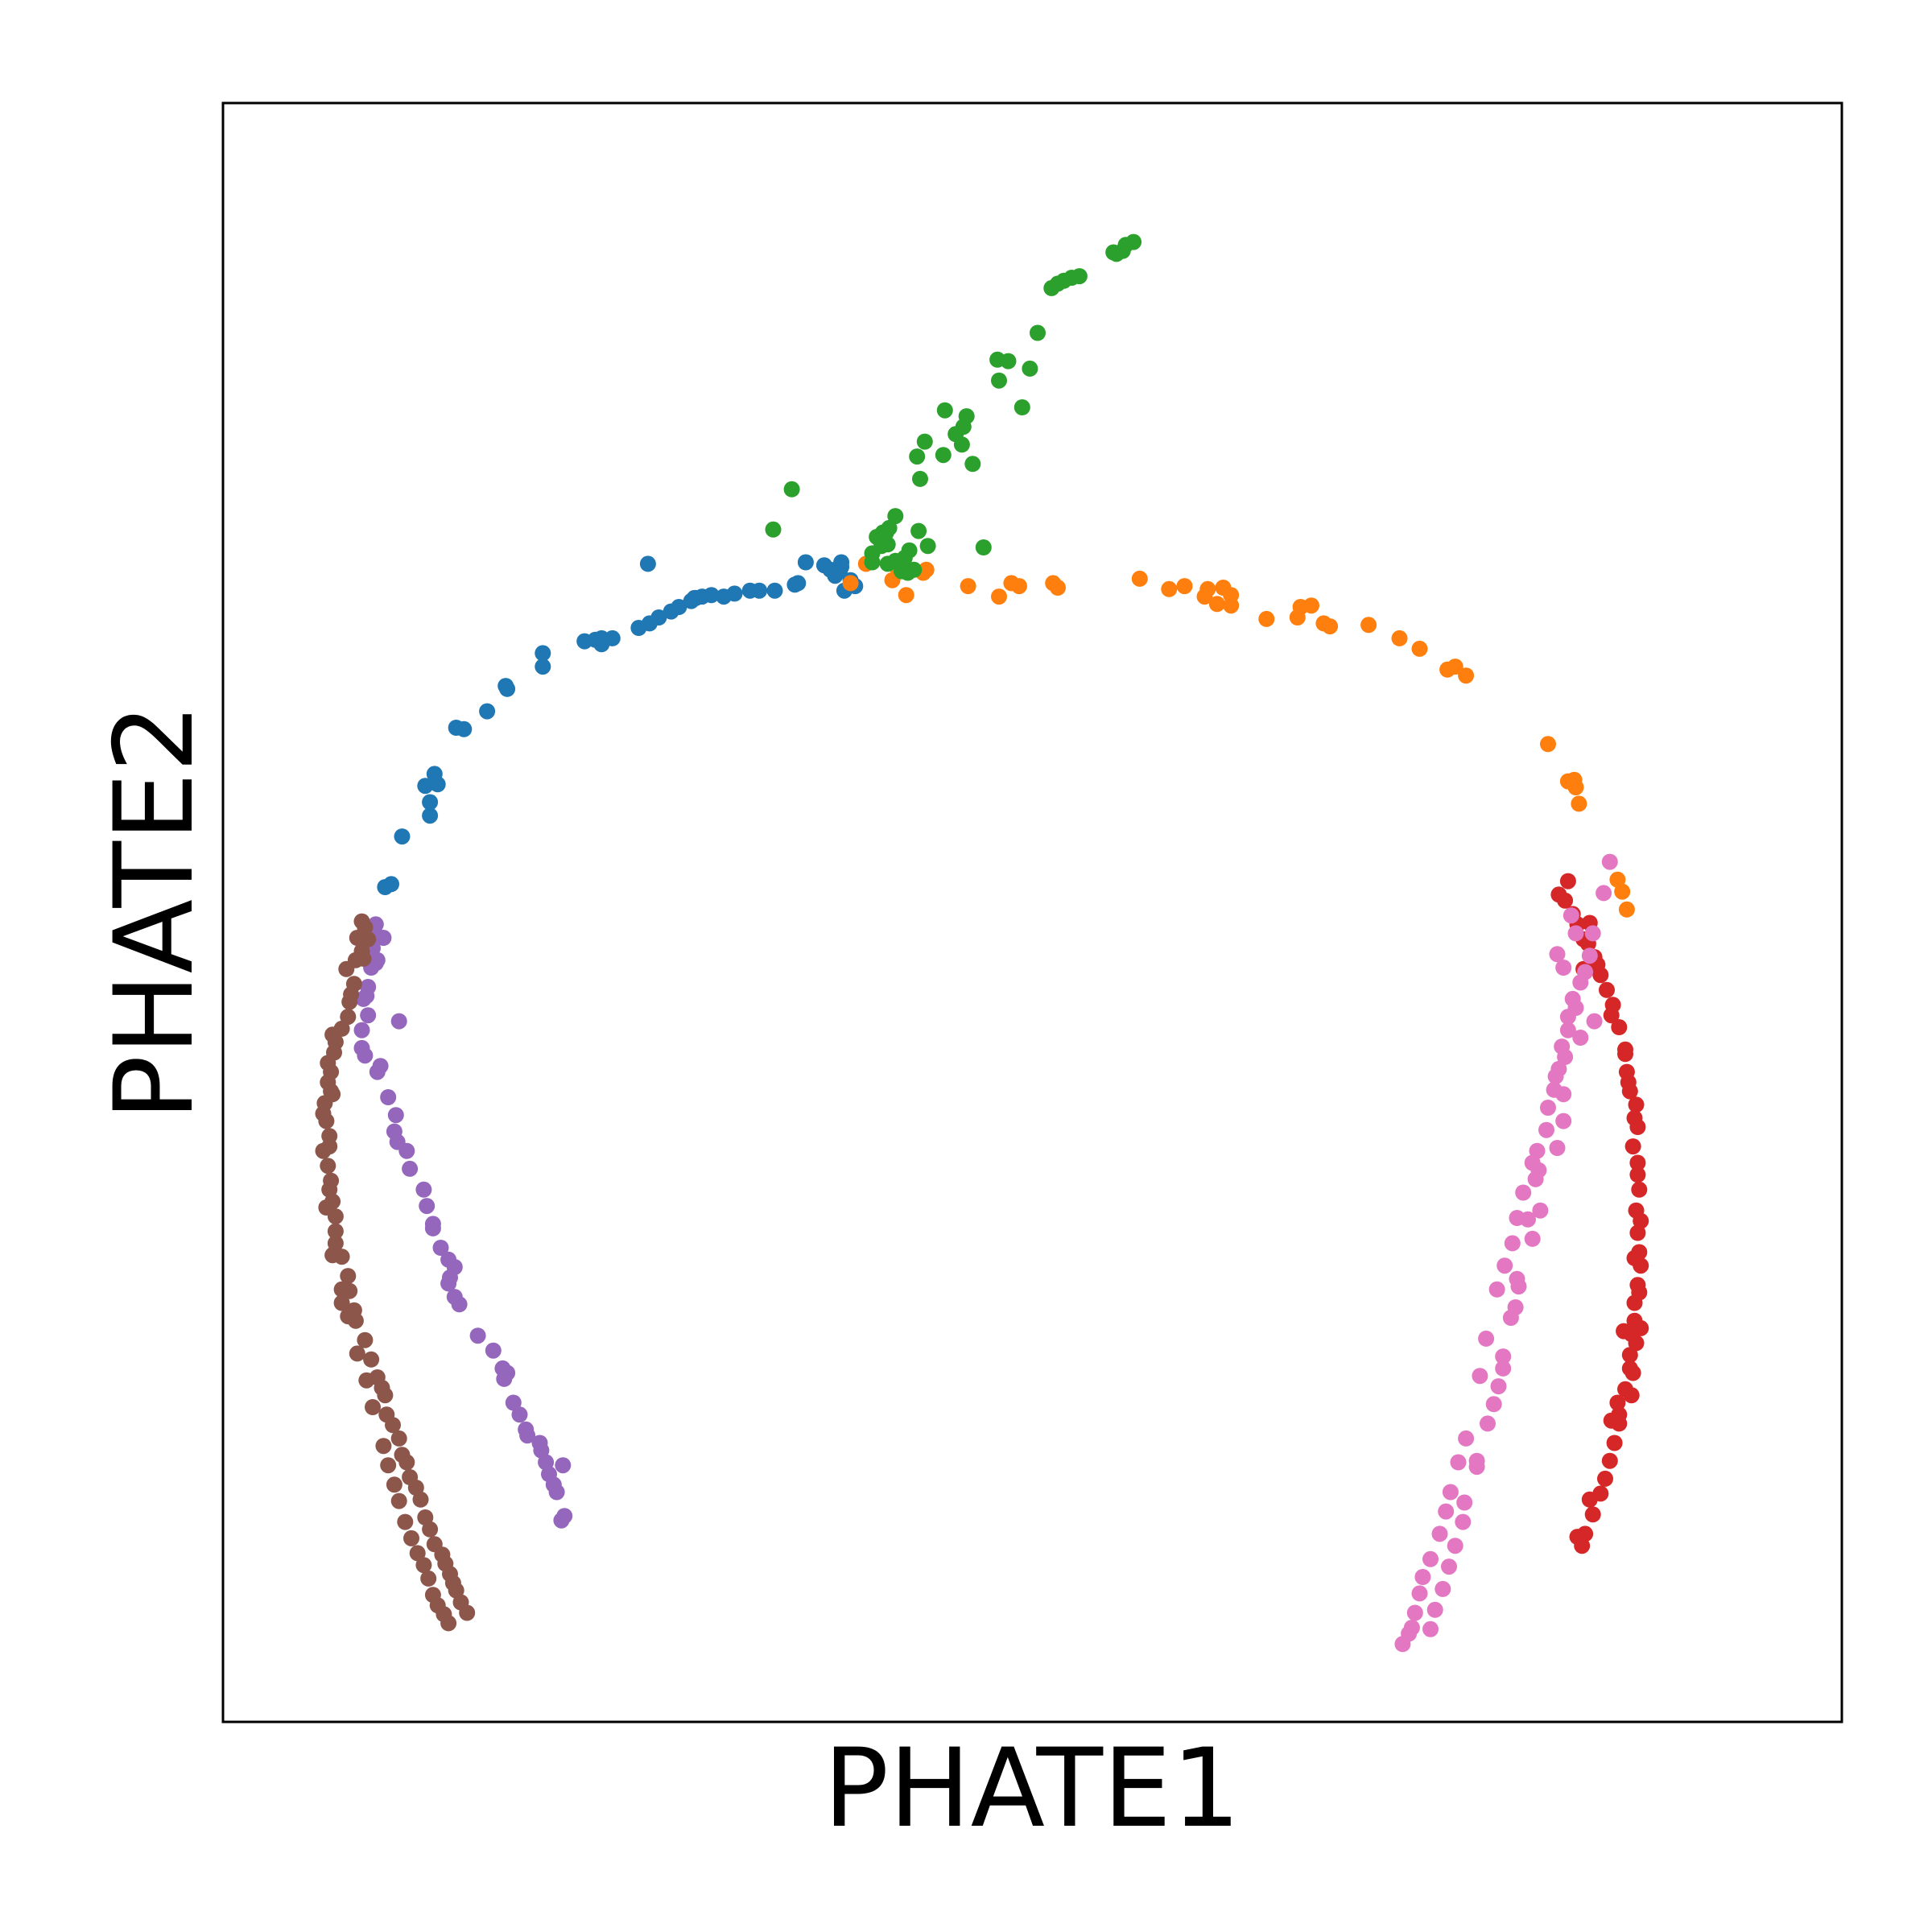  What do you see at coordinates (154, 912) in the screenshot?
I see `y-axis-label: PHATE2` at bounding box center [154, 912].